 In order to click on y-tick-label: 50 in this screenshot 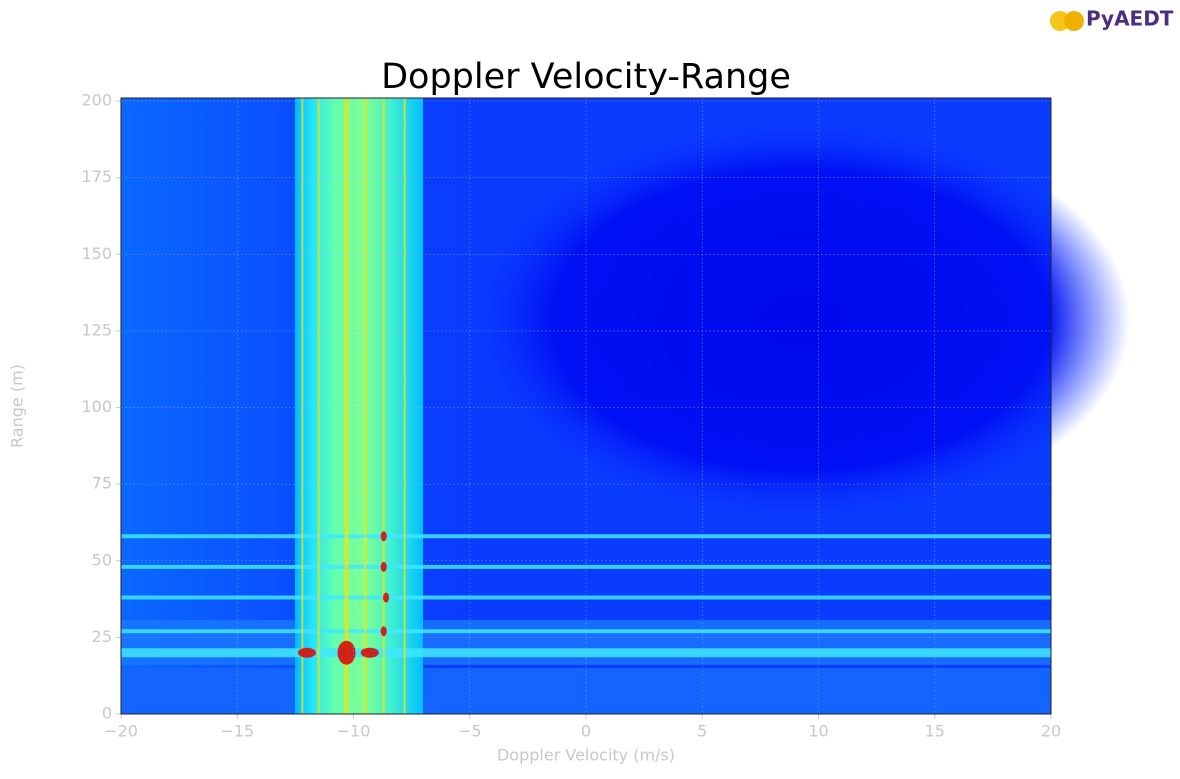, I will do `click(102, 559)`.